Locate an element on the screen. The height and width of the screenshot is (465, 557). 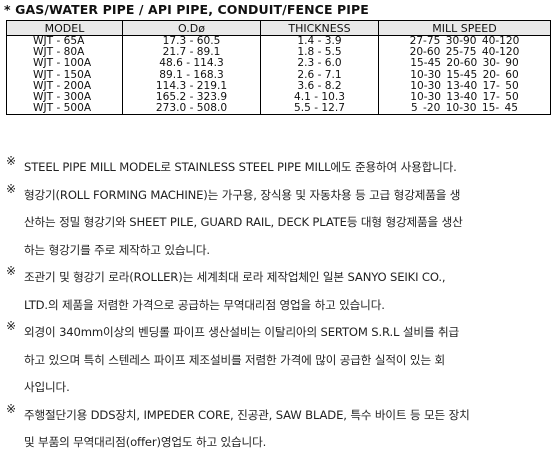
model-cell: WJT - 100A is located at coordinates (64, 64).